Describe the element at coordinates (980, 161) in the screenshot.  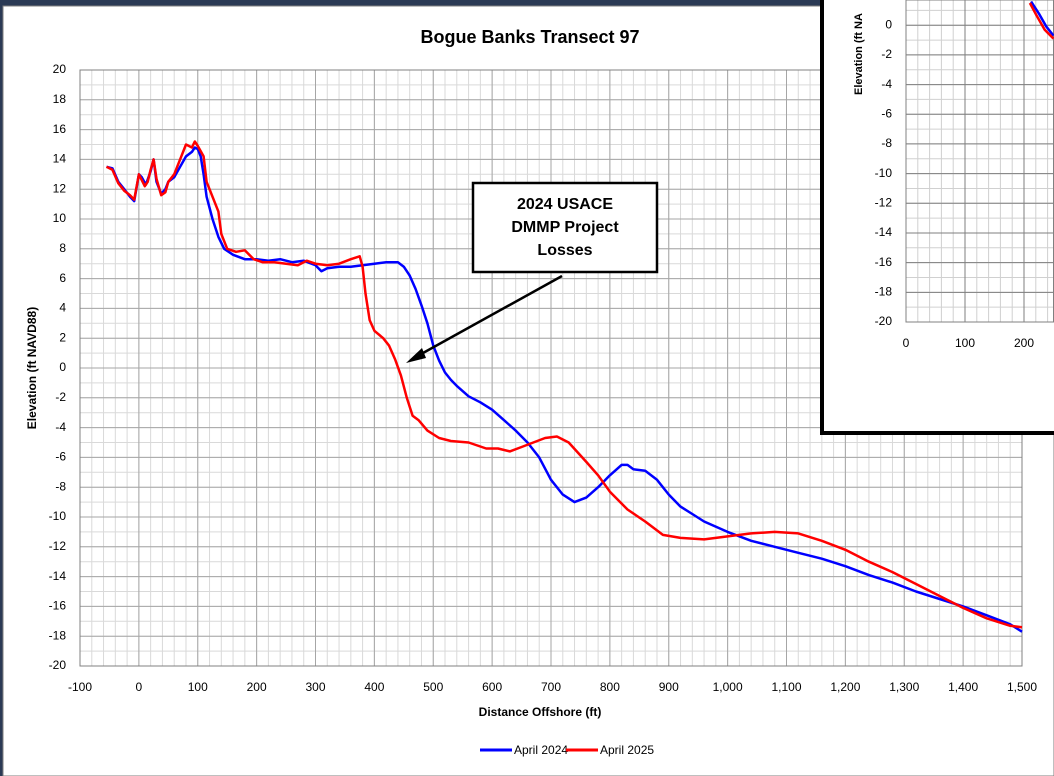
I see `plot-area` at that location.